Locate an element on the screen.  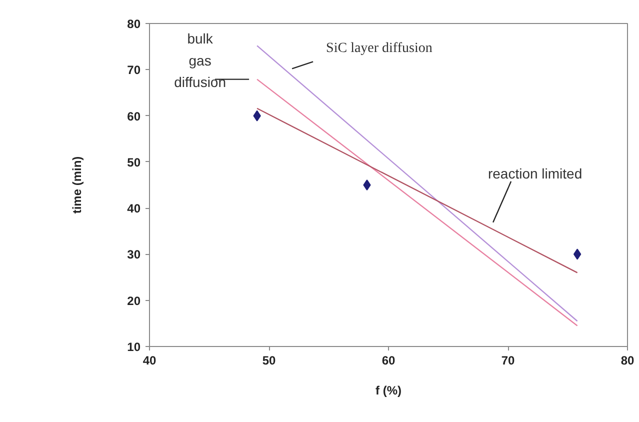
x-tick-label: 60 is located at coordinates (389, 361).